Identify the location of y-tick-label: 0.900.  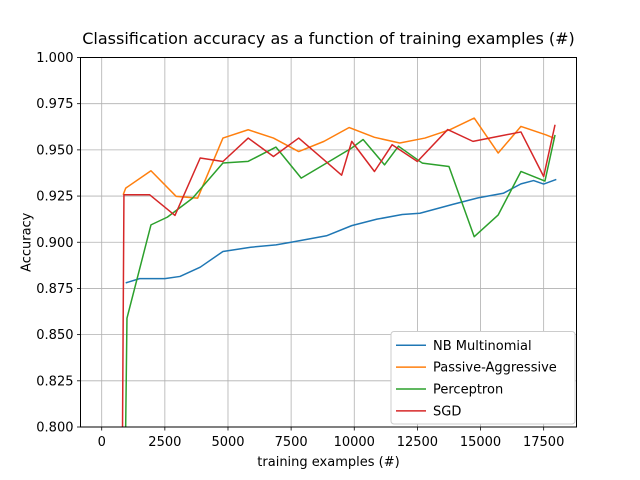
(54, 243).